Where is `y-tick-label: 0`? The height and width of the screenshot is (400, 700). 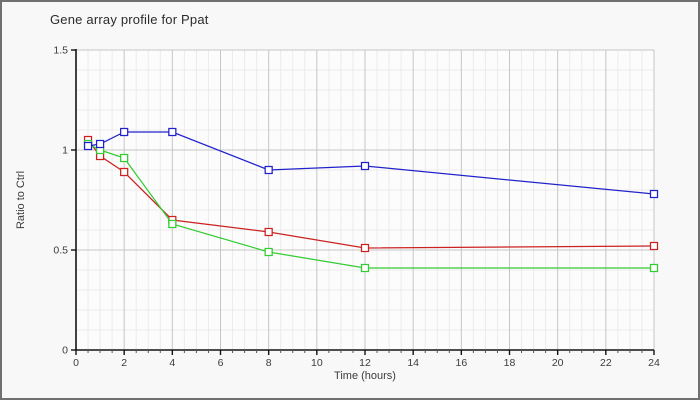 y-tick-label: 0 is located at coordinates (65, 351).